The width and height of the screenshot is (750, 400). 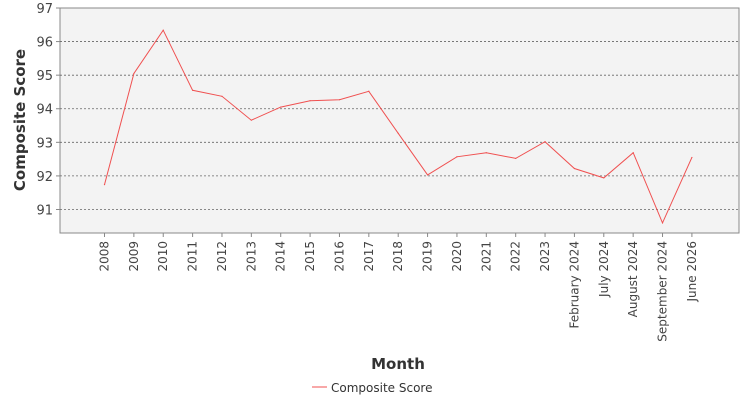 I want to click on x-tick-label: September 2024, so click(x=663, y=291).